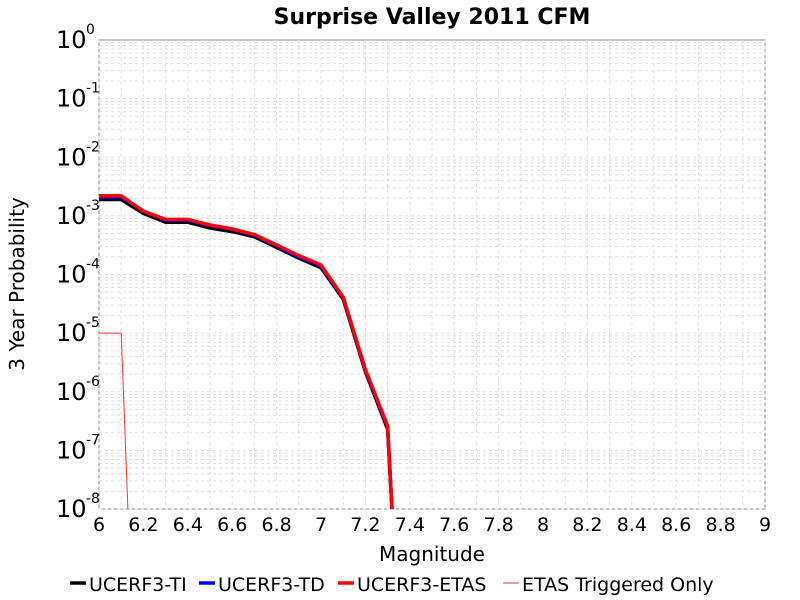 This screenshot has height=600, width=800. I want to click on y-tick-label: 10 -2, so click(78, 155).